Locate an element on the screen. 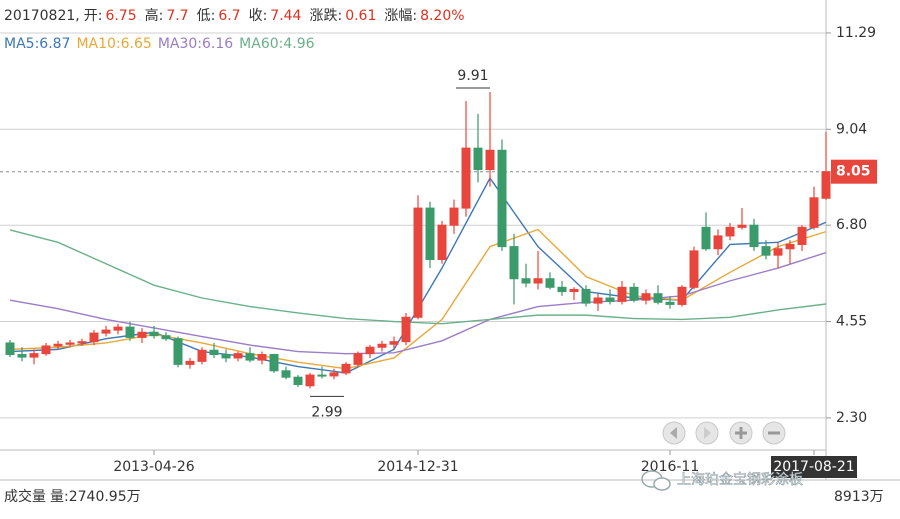  nav-right is located at coordinates (707, 433).